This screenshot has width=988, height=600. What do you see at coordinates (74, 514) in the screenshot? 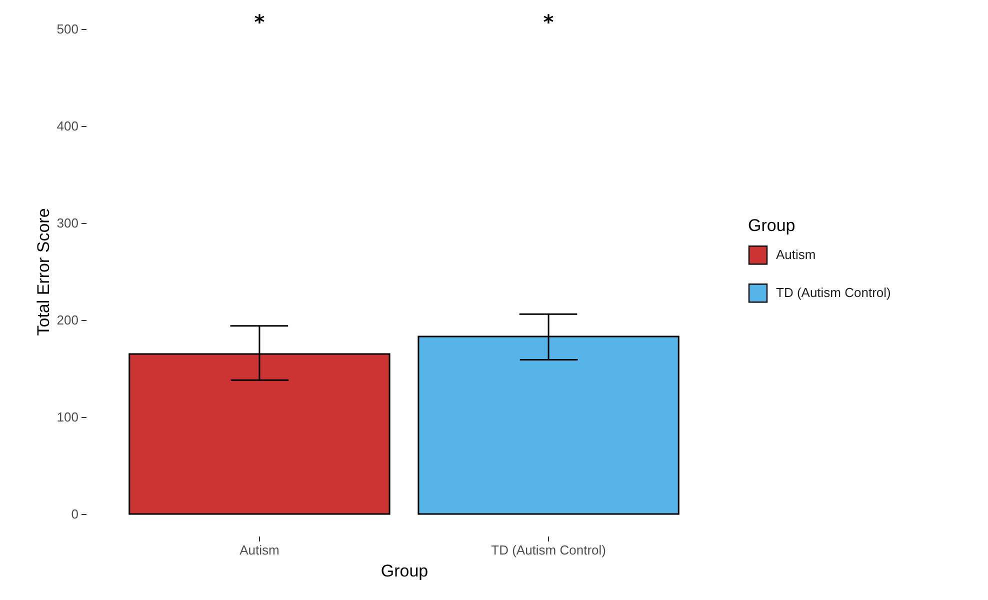
I see `y-tick-label: 0` at bounding box center [74, 514].